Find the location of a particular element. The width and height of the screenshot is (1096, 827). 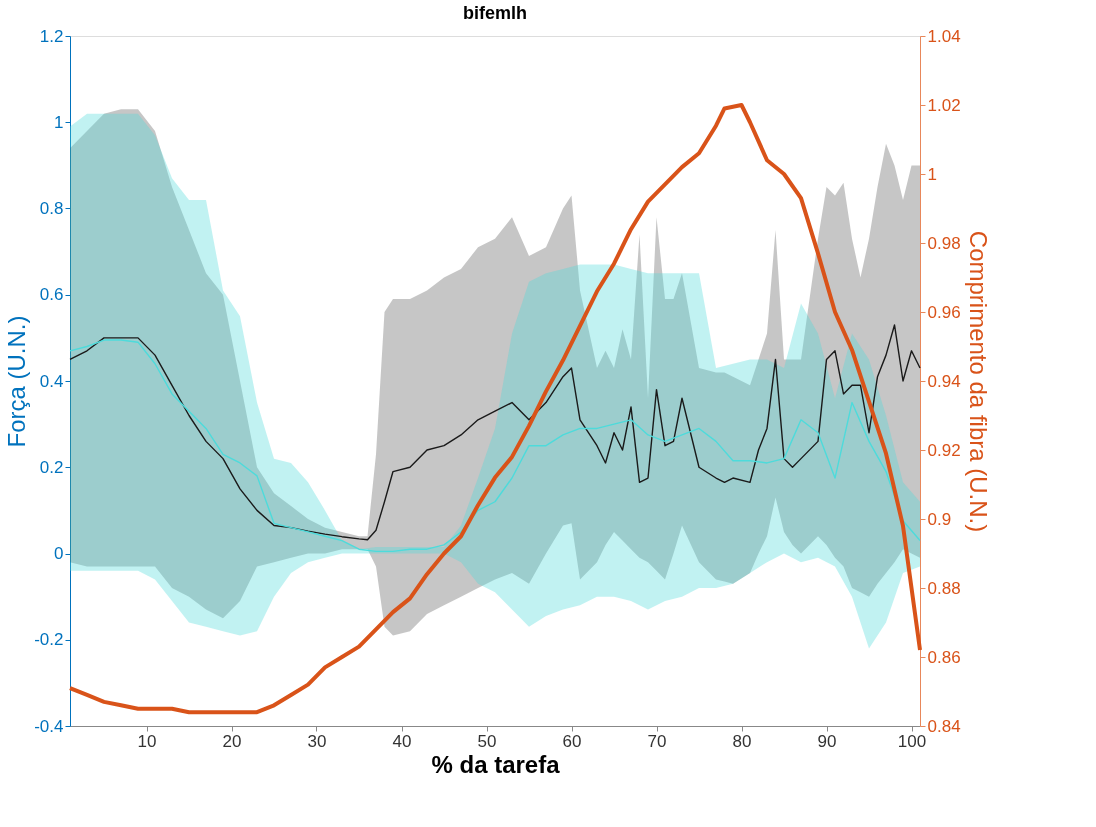

x-tick-label: 70 is located at coordinates (657, 741).